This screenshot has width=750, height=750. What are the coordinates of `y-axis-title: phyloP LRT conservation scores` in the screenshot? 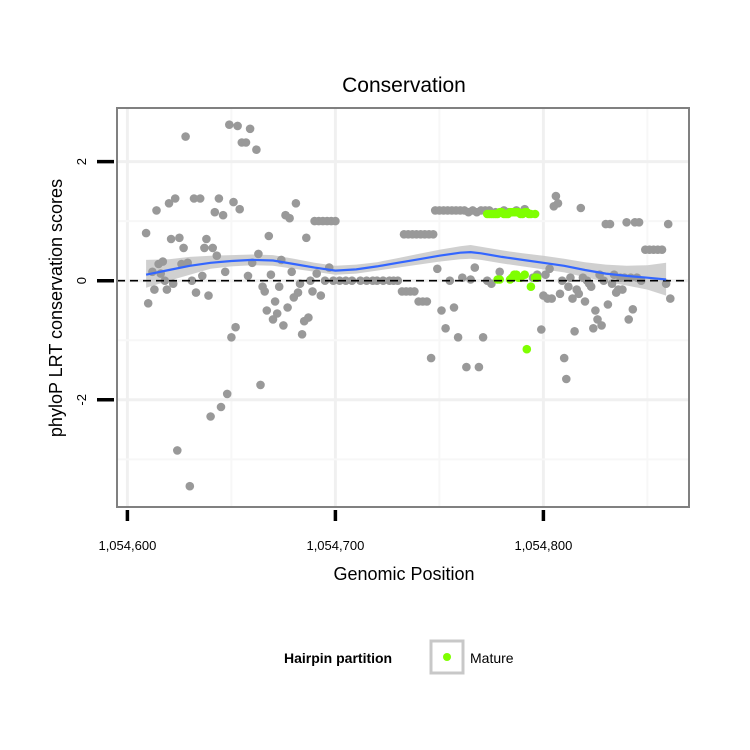 It's located at (56, 308).